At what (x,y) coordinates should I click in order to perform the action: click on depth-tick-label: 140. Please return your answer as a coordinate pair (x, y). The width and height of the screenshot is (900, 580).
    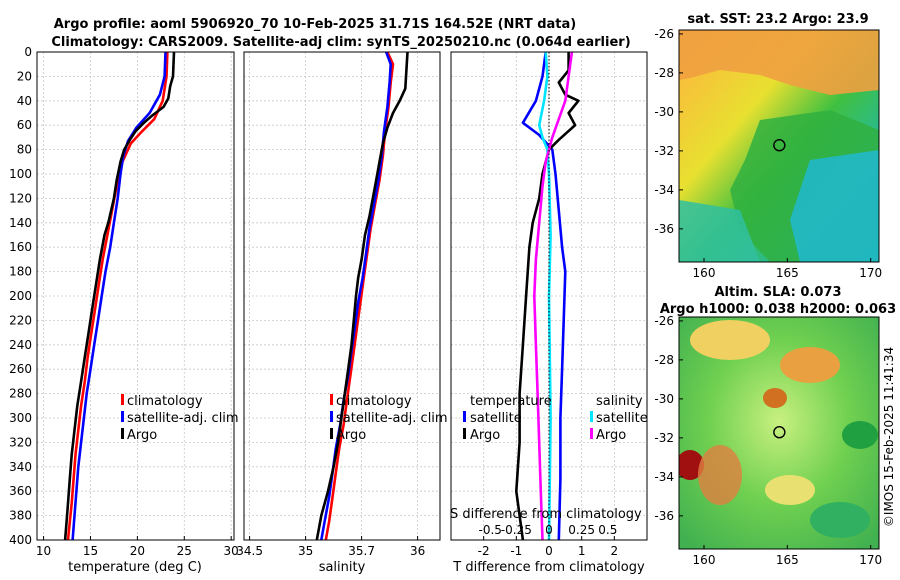
    Looking at the image, I should click on (20, 223).